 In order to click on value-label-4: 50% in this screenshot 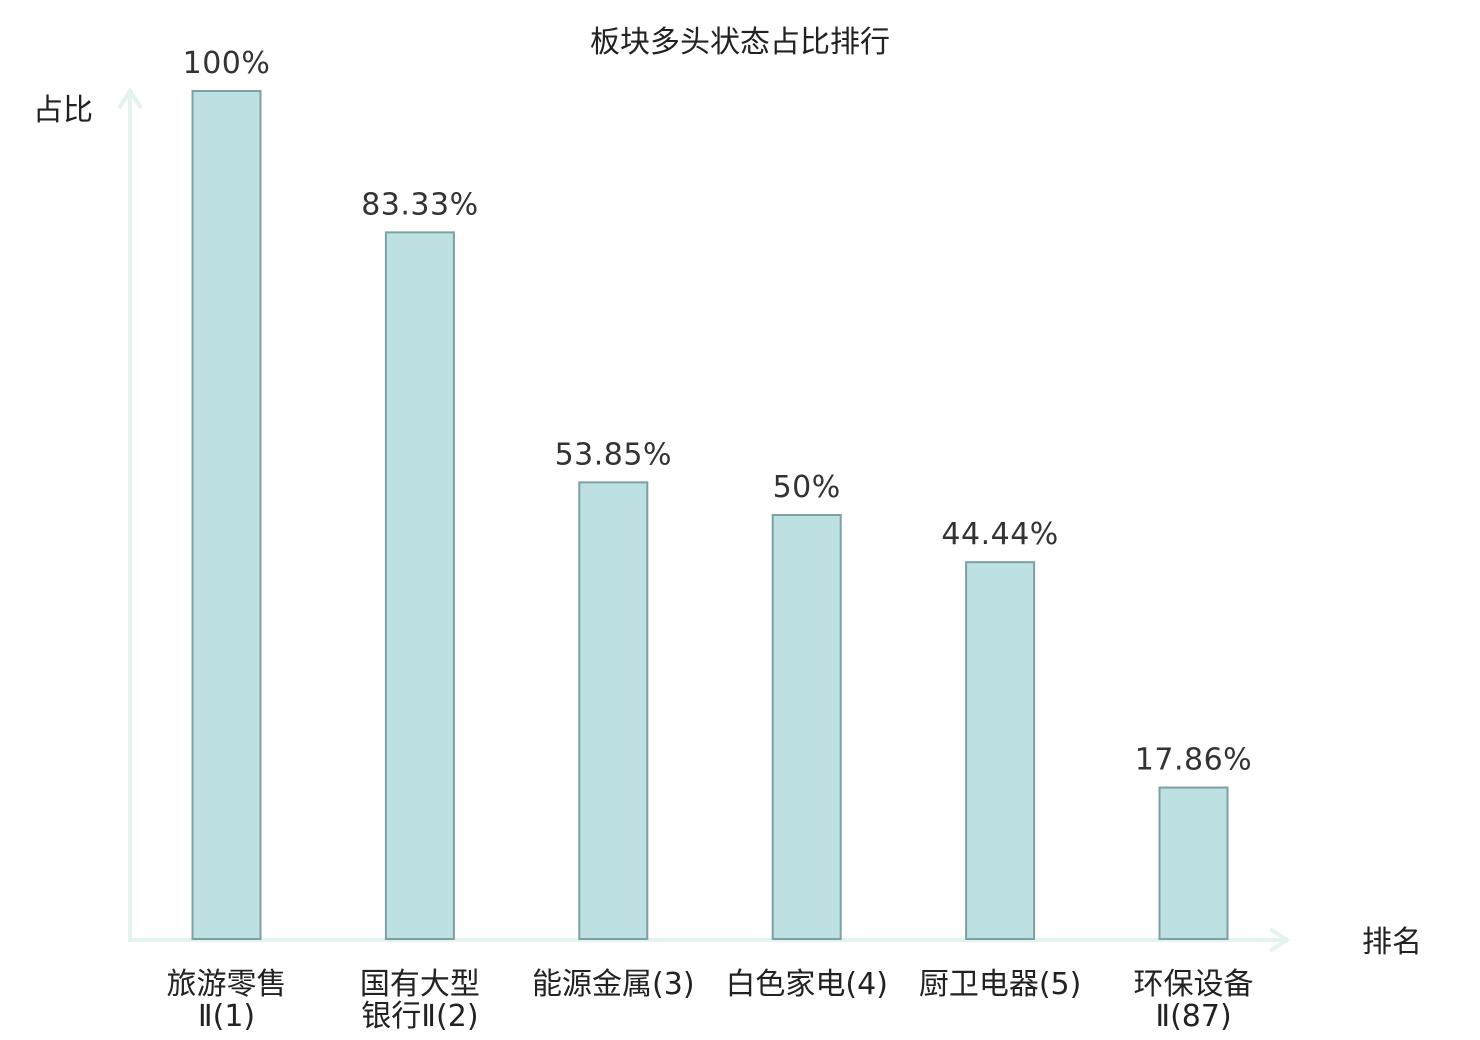, I will do `click(807, 487)`.